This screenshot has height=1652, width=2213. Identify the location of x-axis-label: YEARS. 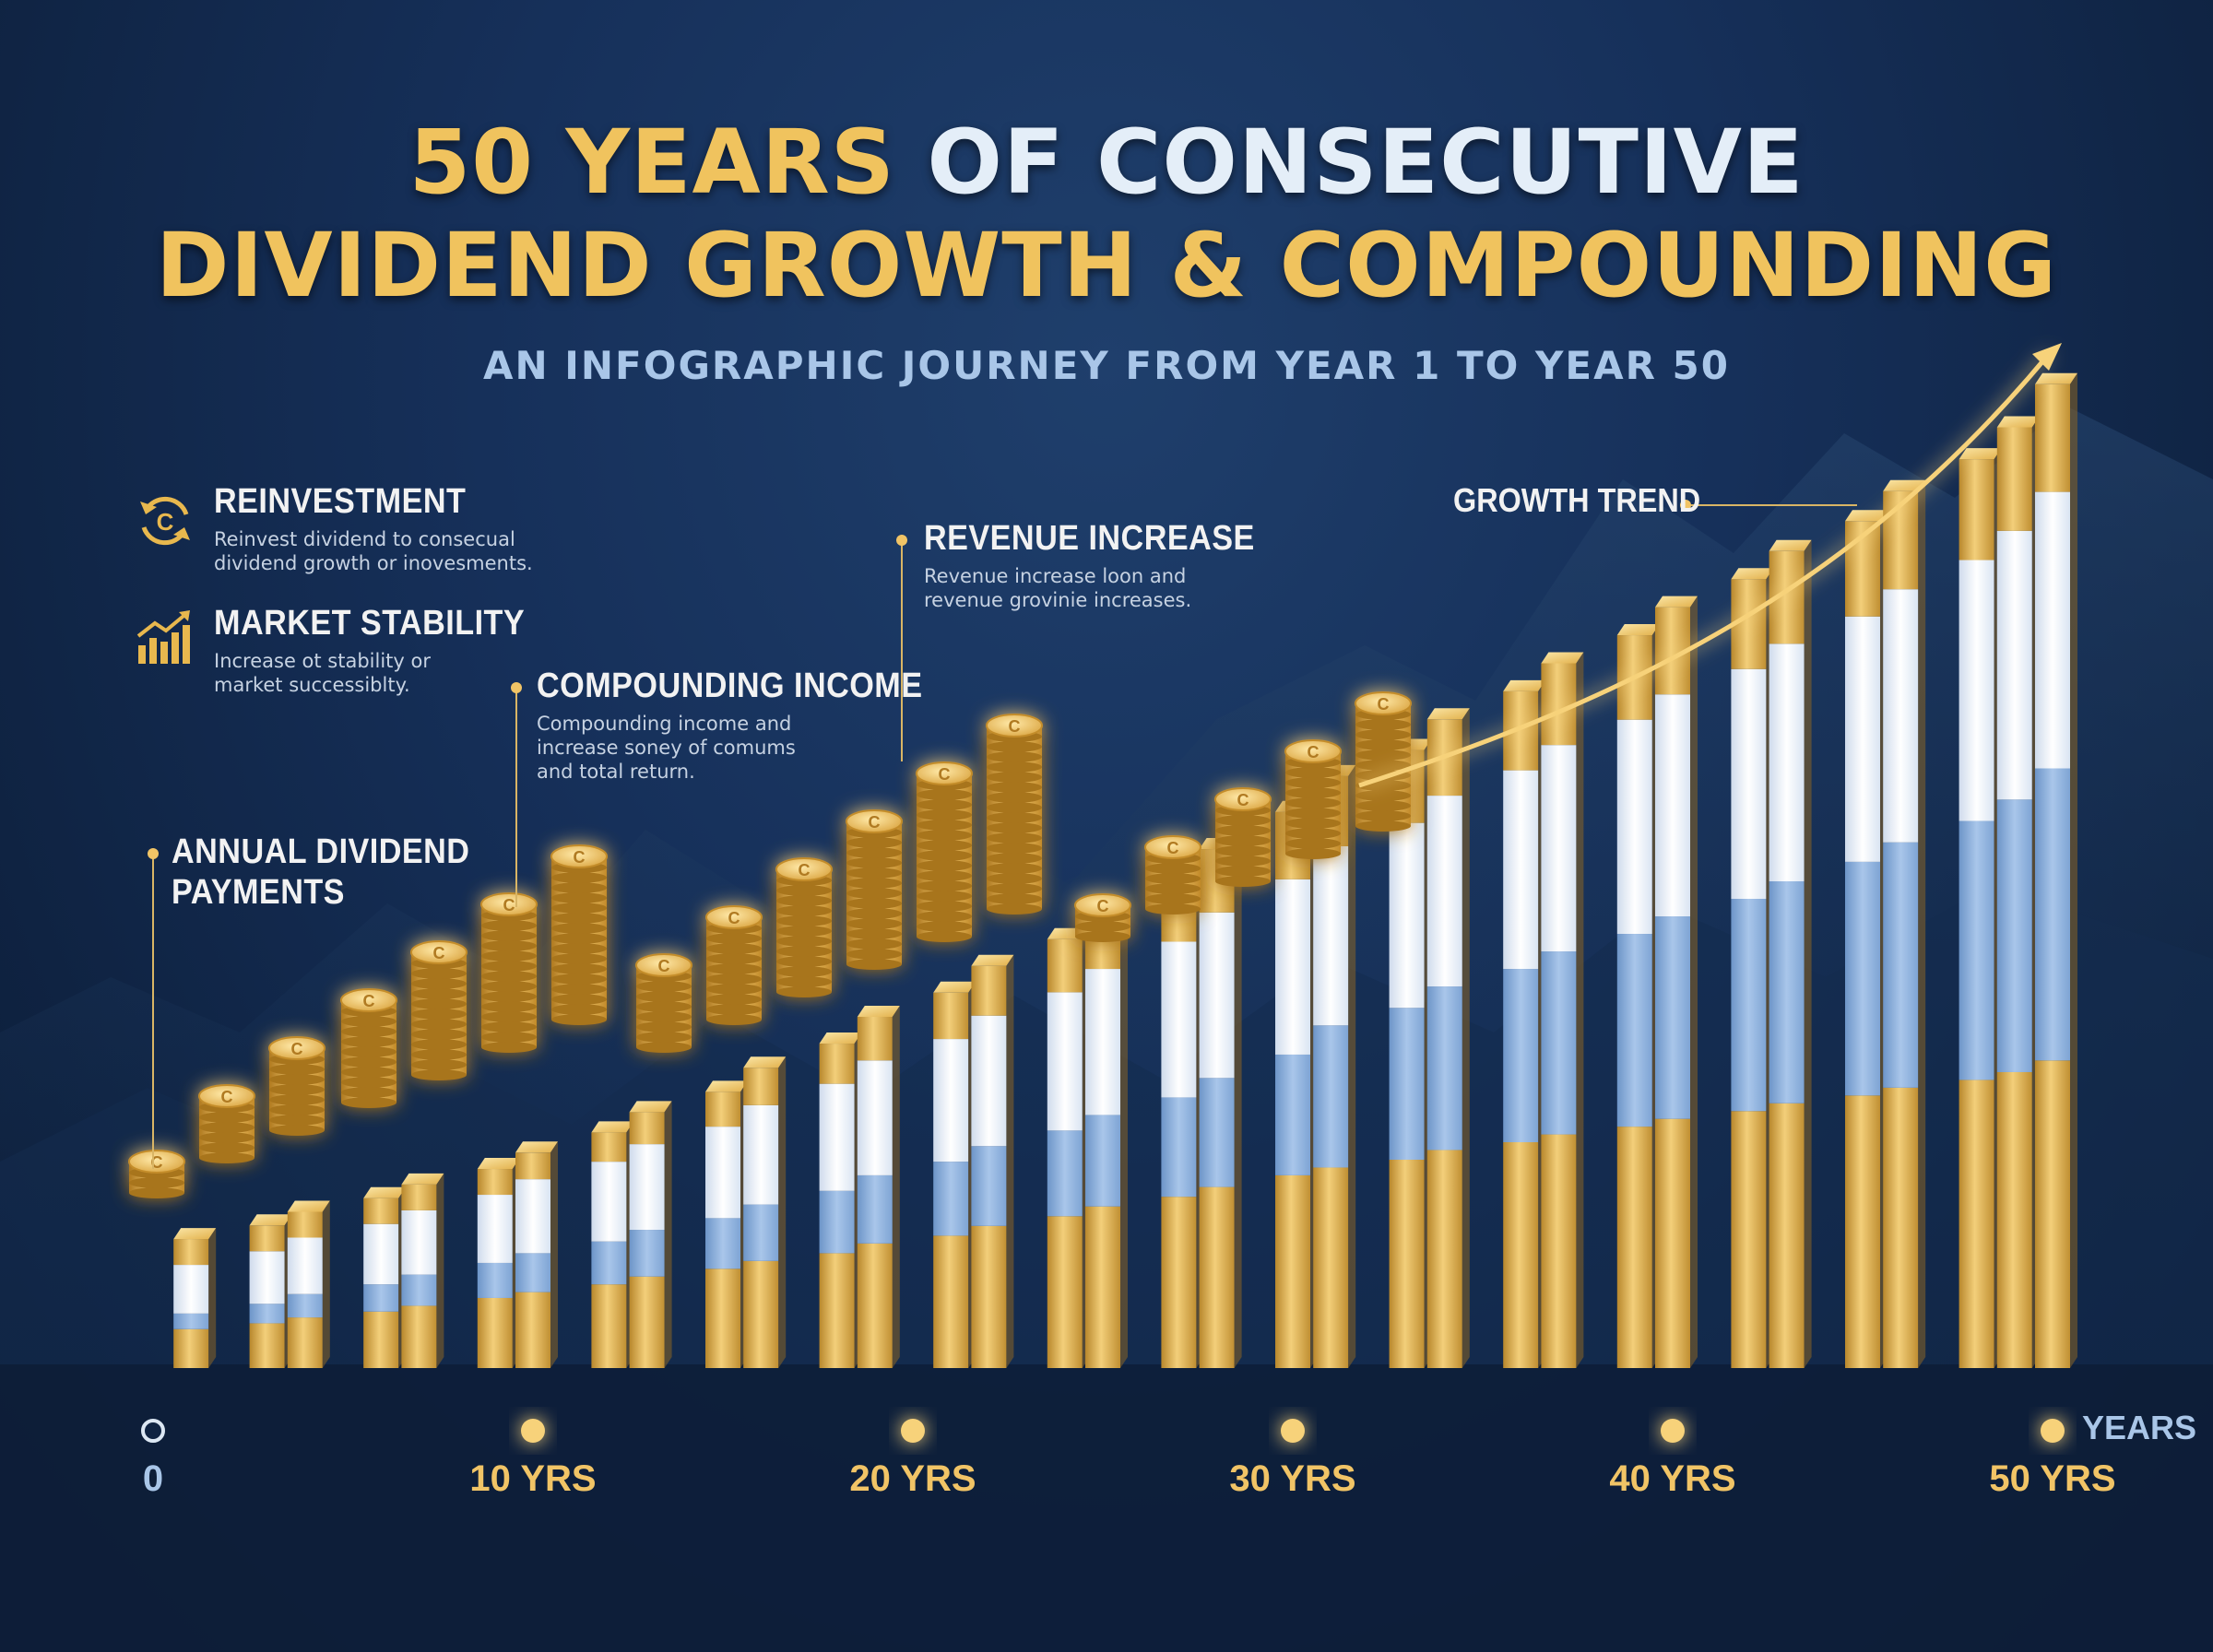
(2139, 1427).